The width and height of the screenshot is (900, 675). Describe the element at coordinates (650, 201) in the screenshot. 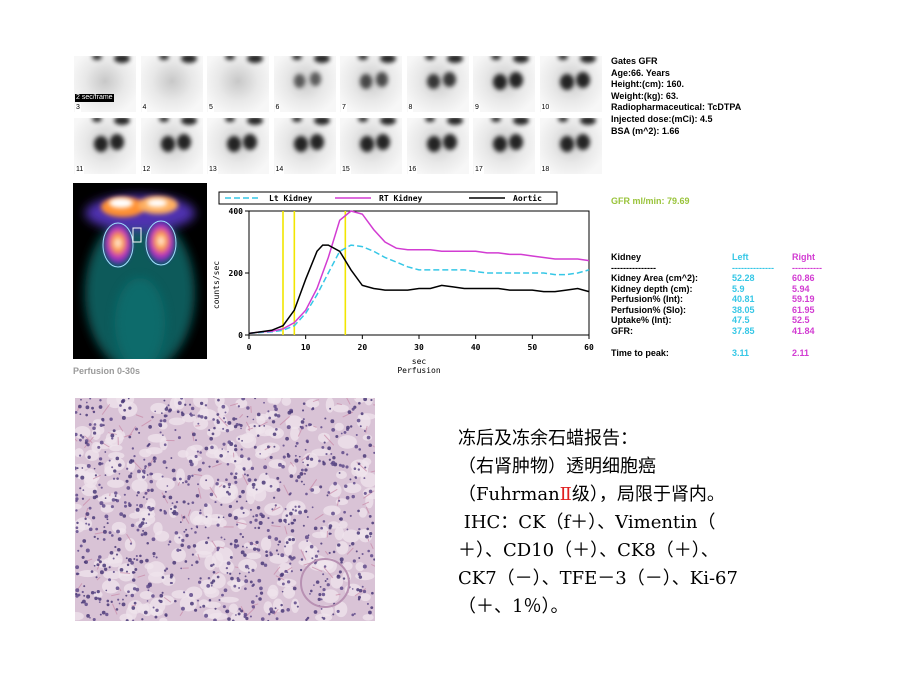

I see `gfr-summary: GFR ml/min: 79.69` at that location.